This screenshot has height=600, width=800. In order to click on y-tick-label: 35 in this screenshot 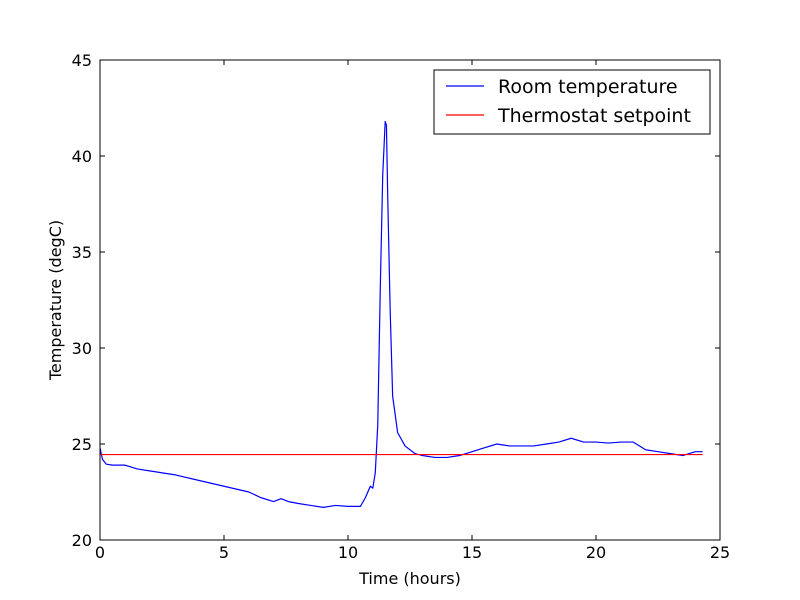, I will do `click(82, 252)`.